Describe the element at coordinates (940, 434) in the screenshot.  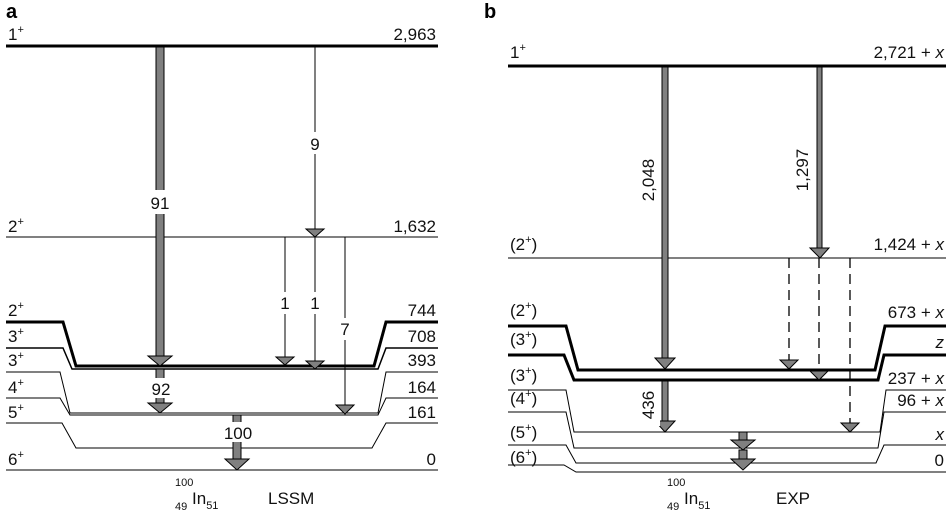
I see `energy-label-b7: x` at that location.